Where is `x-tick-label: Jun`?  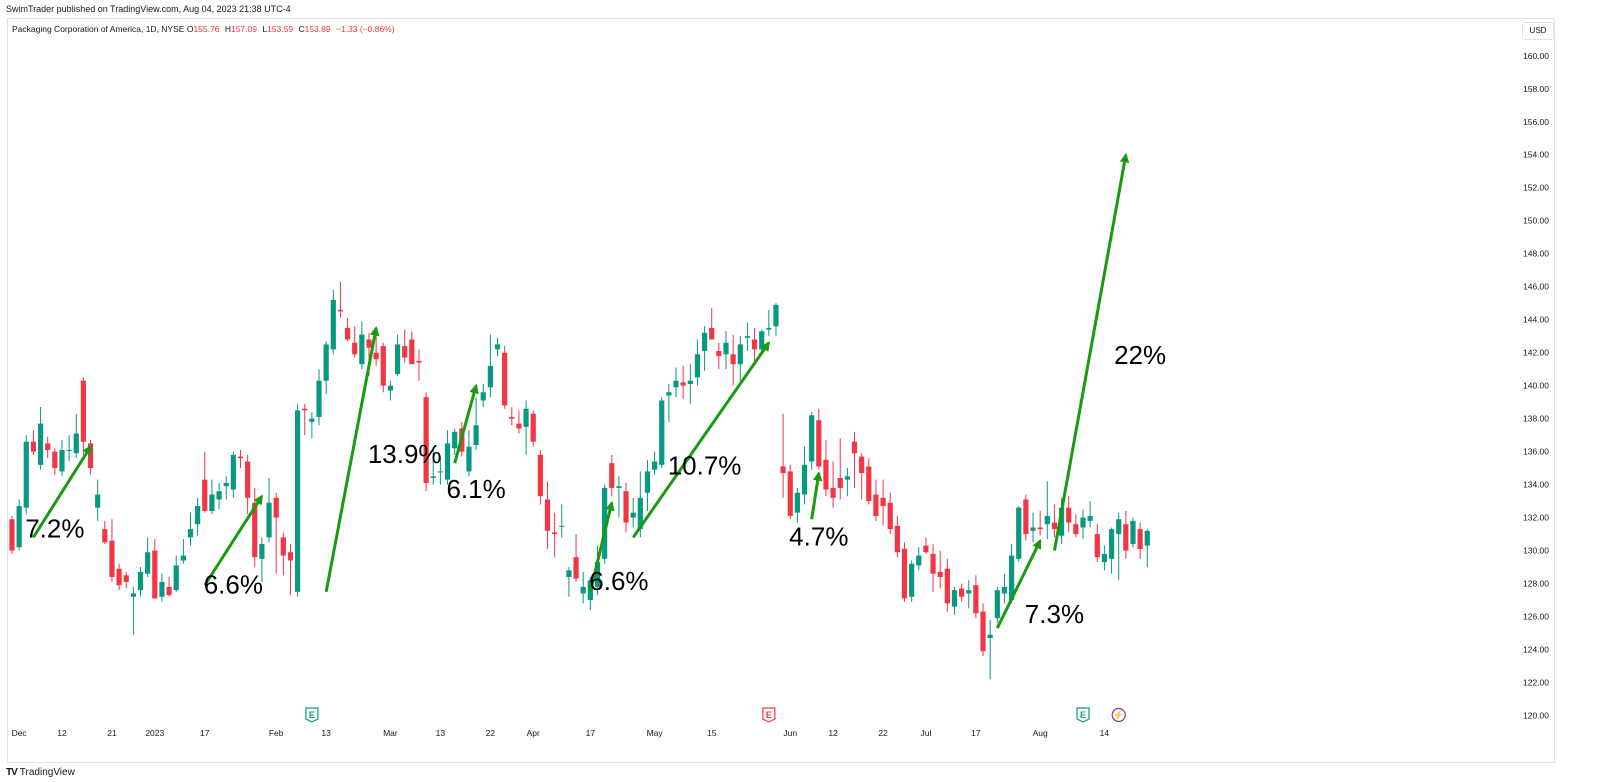 x-tick-label: Jun is located at coordinates (790, 733).